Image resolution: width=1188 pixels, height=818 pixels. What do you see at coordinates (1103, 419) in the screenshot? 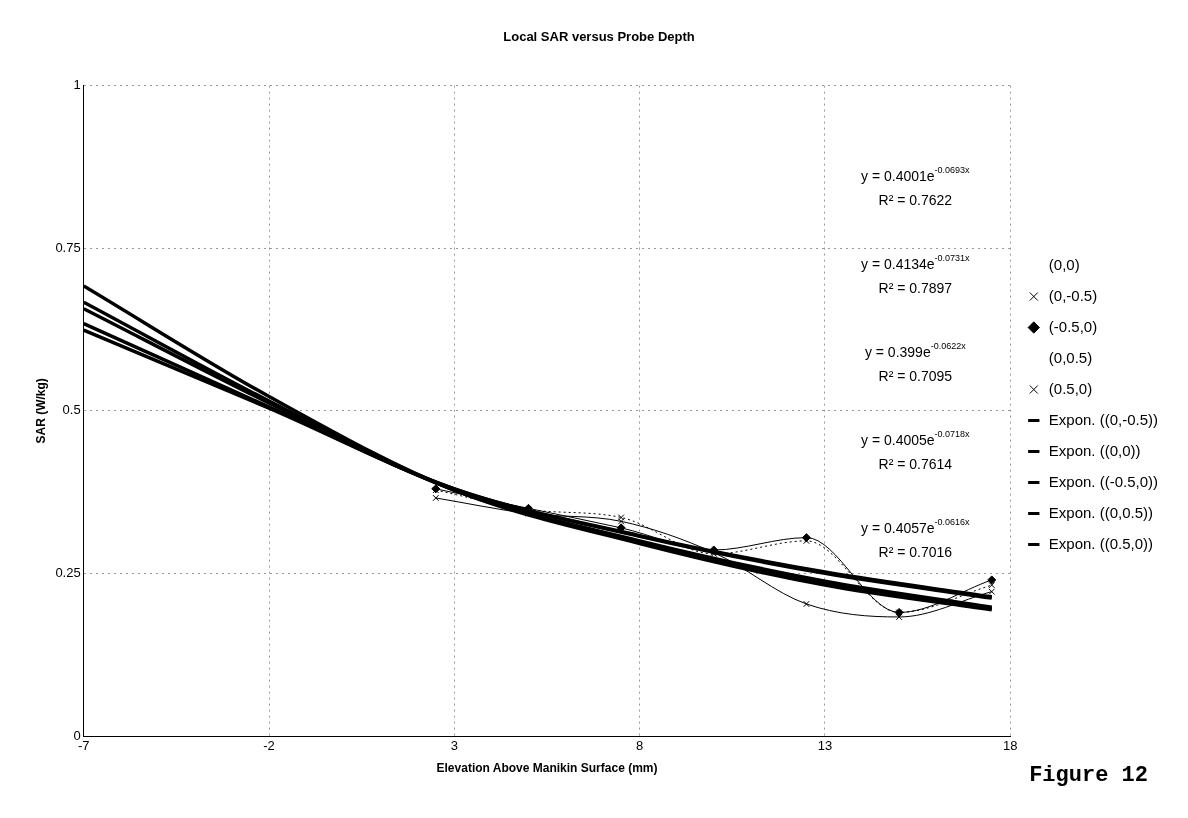
I see `legend-label: Expon. ((0,-0.5))` at bounding box center [1103, 419].